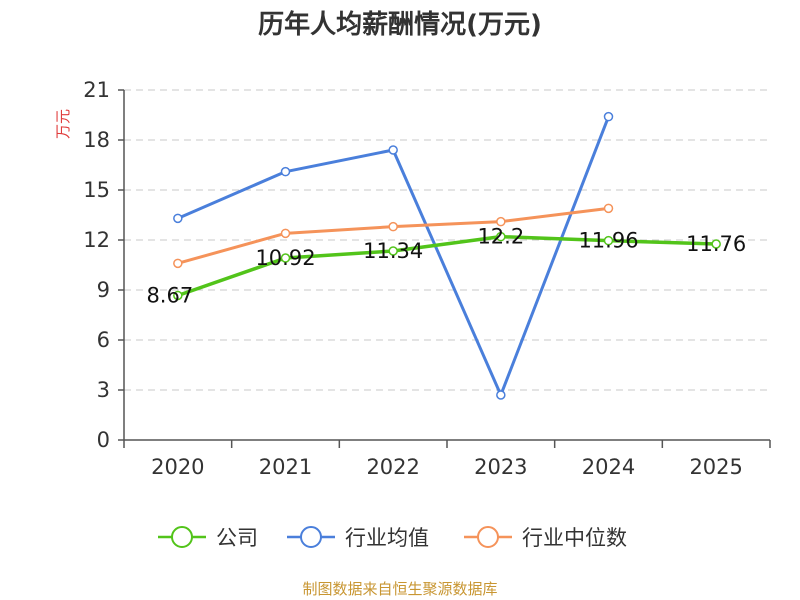 Image resolution: width=800 pixels, height=600 pixels. Describe the element at coordinates (169, 296) in the screenshot. I see `data-label: 8.67` at that location.